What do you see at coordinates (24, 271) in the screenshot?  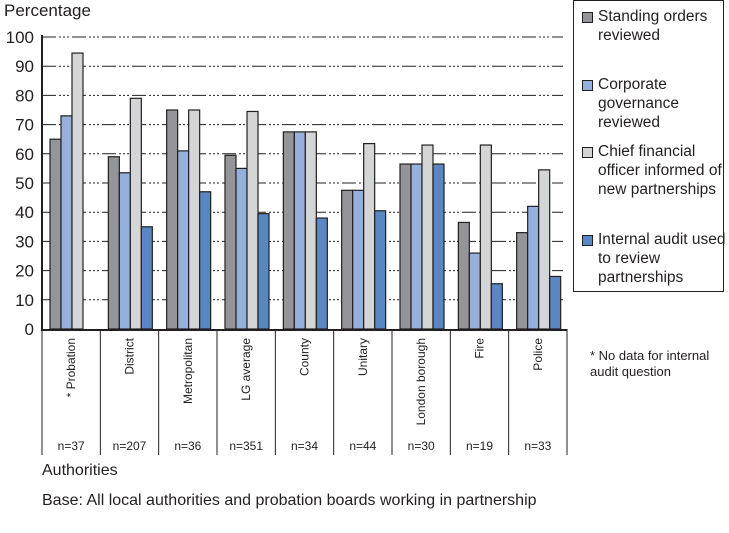 I see `y-tick-label: 20` at bounding box center [24, 271].